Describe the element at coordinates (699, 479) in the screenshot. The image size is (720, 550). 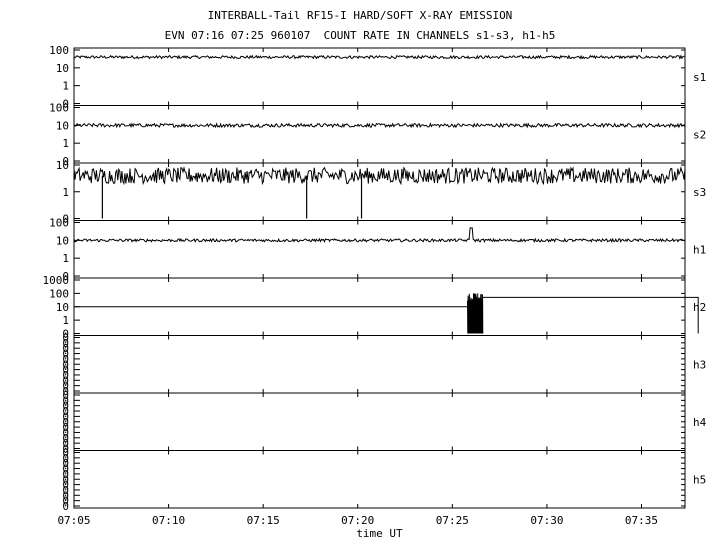
I see `channel-label-h5: h5` at that location.